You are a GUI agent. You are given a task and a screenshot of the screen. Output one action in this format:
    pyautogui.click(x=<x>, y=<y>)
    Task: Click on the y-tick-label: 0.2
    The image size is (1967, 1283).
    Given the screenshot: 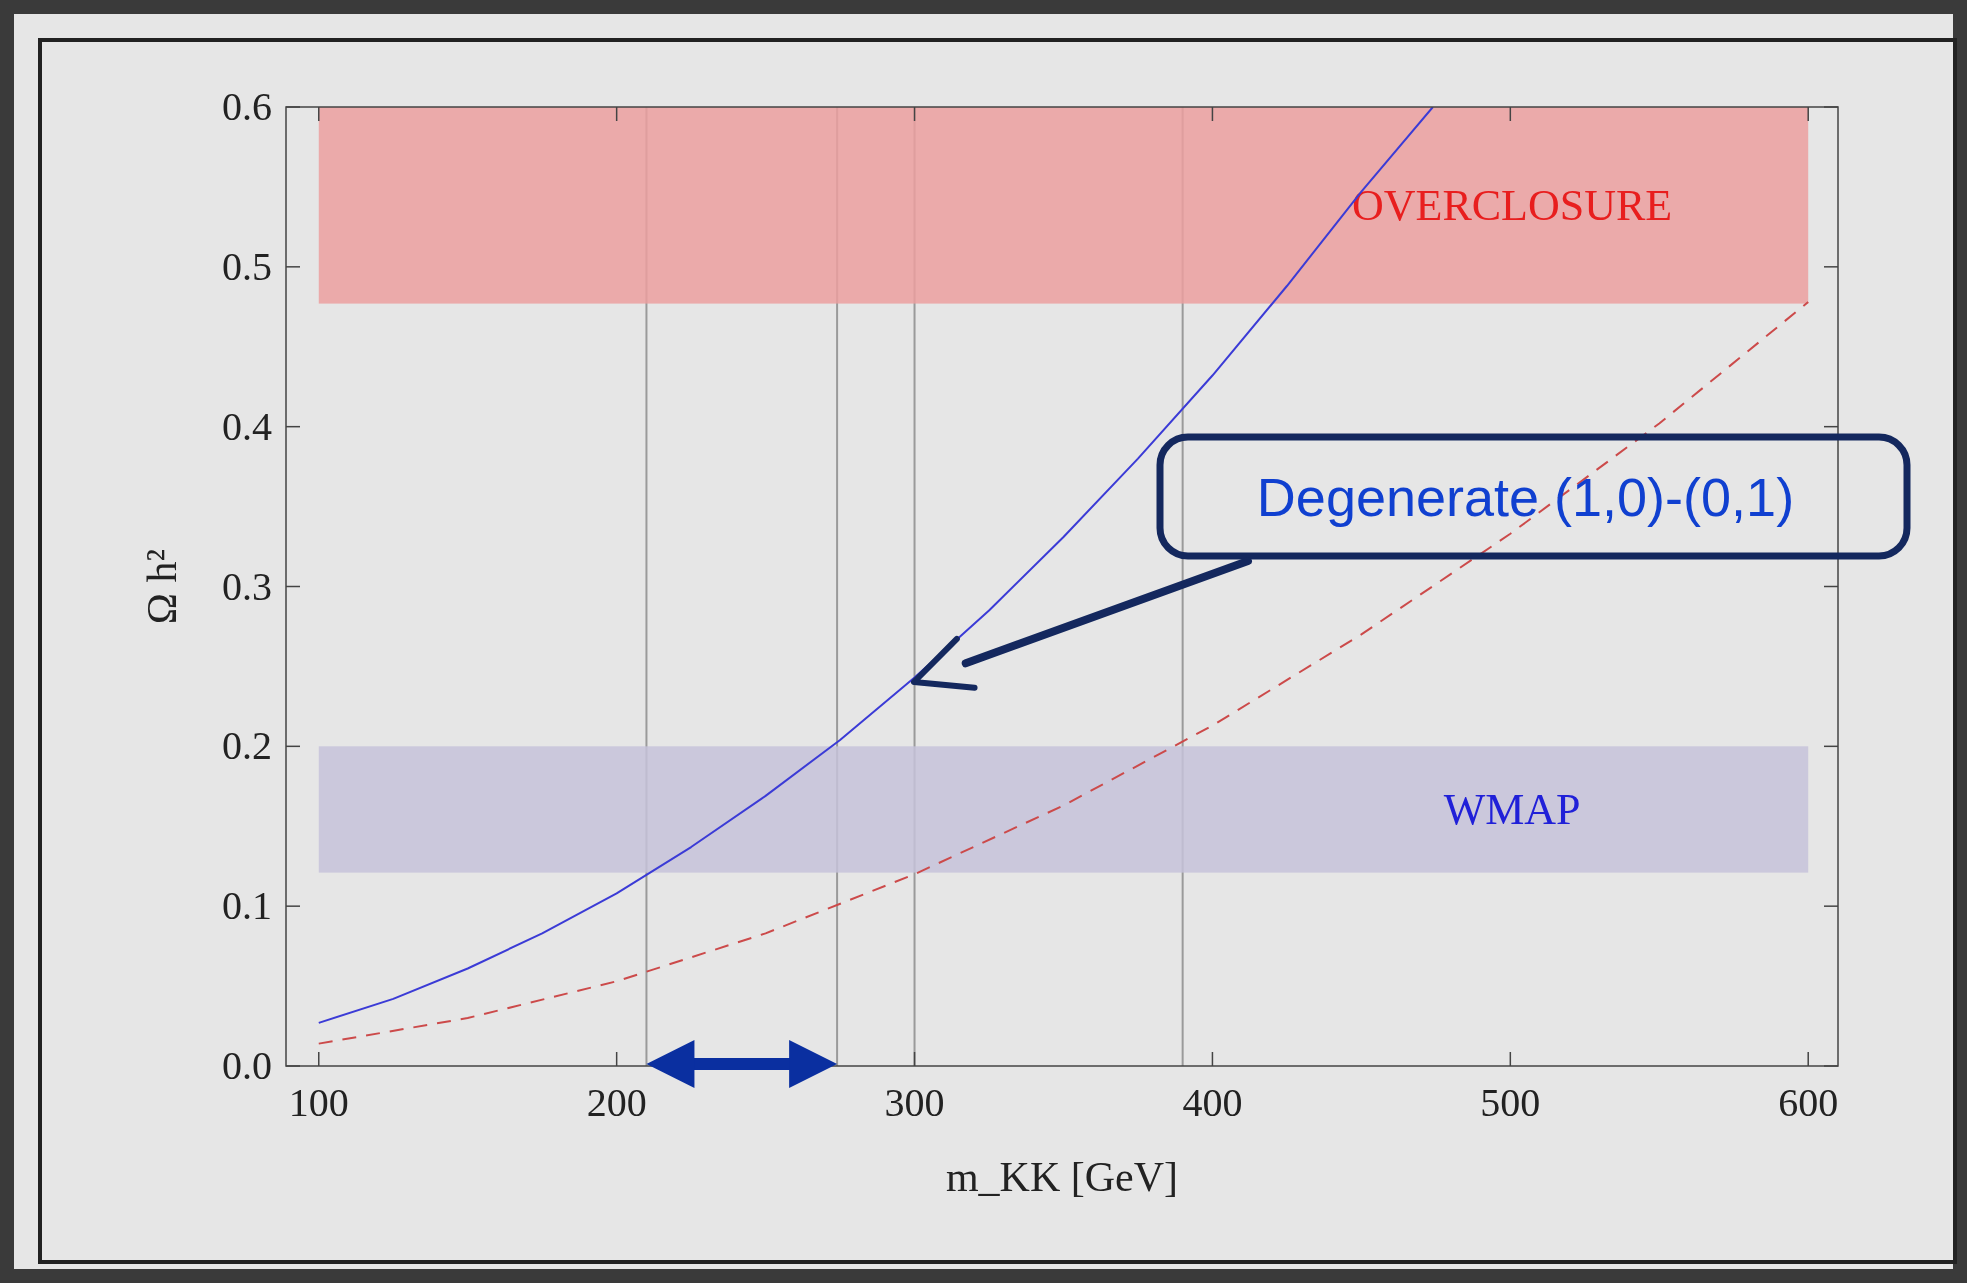 What is the action you would take?
    pyautogui.click(x=247, y=746)
    